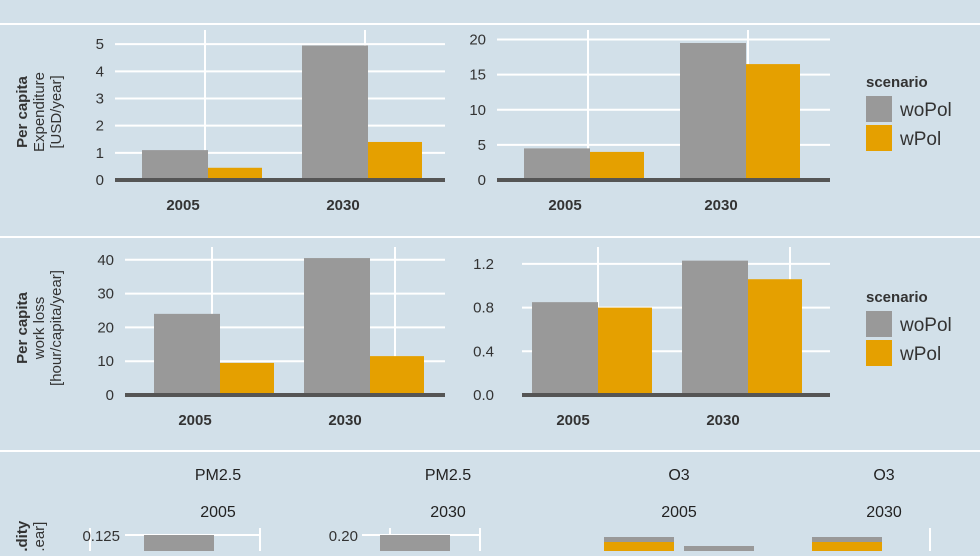 The height and width of the screenshot is (556, 980). What do you see at coordinates (22, 111) in the screenshot?
I see `row-label-expenditure-line1: Per capita` at bounding box center [22, 111].